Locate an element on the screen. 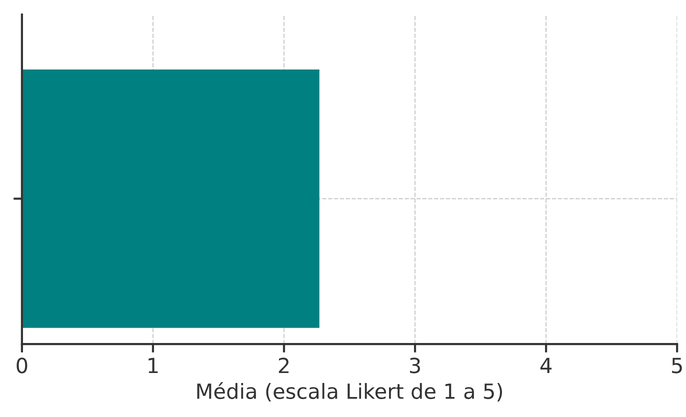 The height and width of the screenshot is (417, 686). x-tick-label: 2 is located at coordinates (283, 366).